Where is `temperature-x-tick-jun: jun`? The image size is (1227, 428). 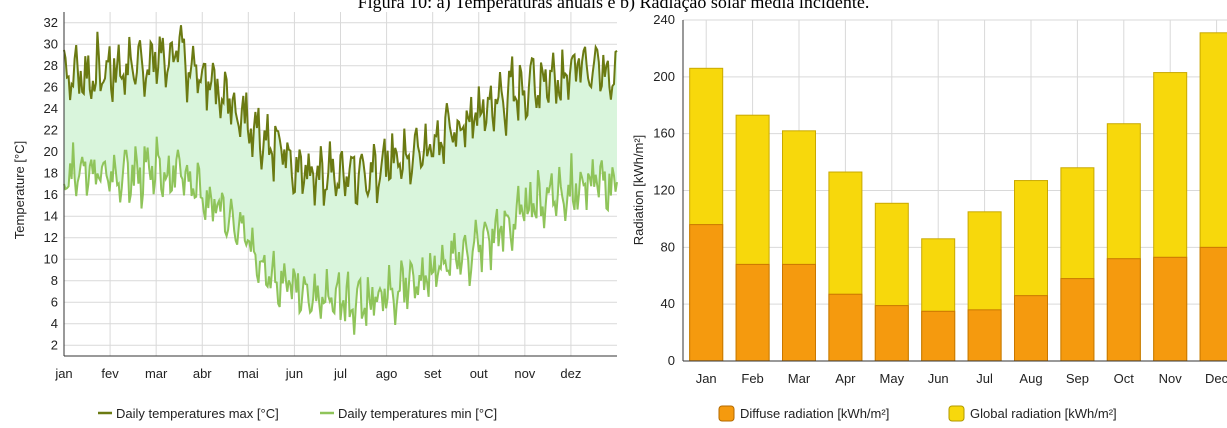
temperature-x-tick-jun: jun is located at coordinates (294, 373).